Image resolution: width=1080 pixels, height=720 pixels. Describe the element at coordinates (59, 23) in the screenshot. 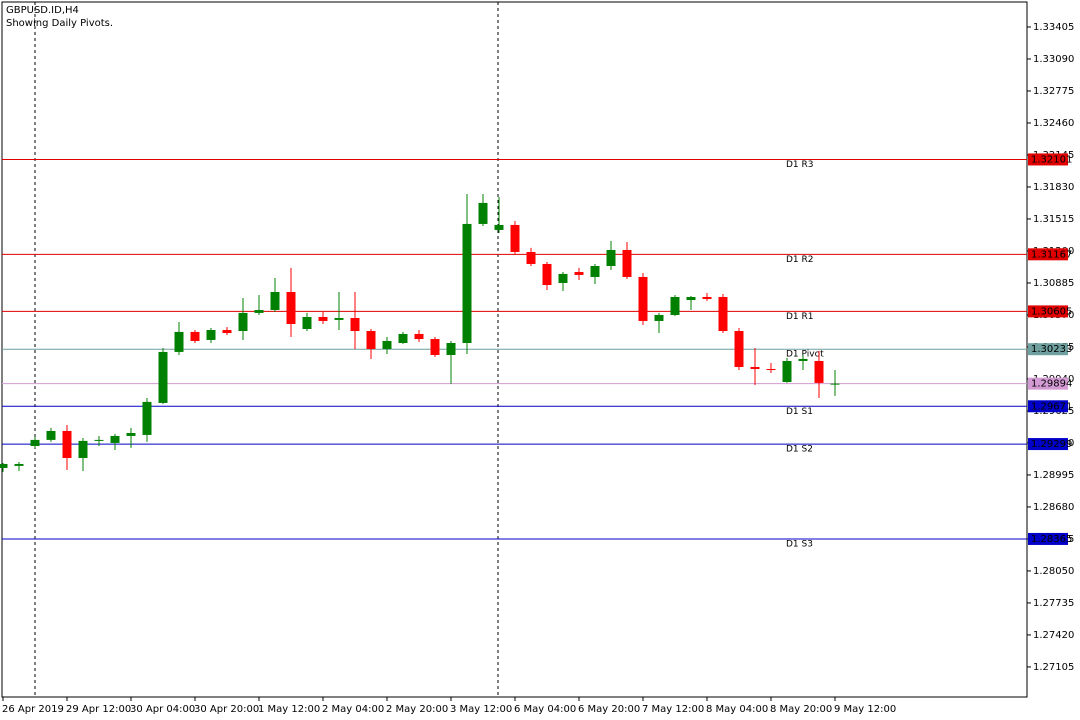

I see `chart-subtitle: Showing Daily Pivots.` at that location.